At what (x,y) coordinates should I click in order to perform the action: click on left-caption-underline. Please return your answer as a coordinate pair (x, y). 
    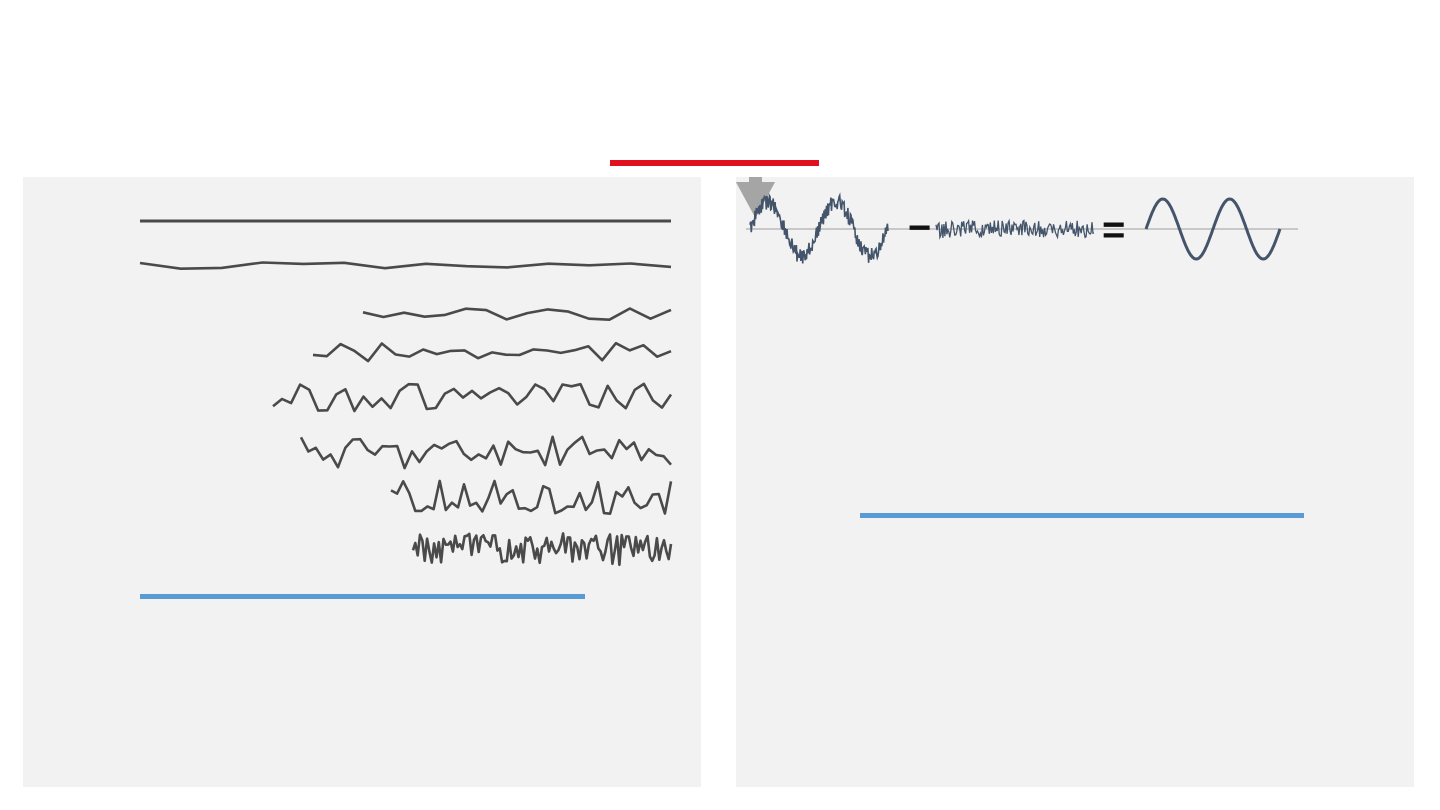
    Looking at the image, I should click on (362, 596).